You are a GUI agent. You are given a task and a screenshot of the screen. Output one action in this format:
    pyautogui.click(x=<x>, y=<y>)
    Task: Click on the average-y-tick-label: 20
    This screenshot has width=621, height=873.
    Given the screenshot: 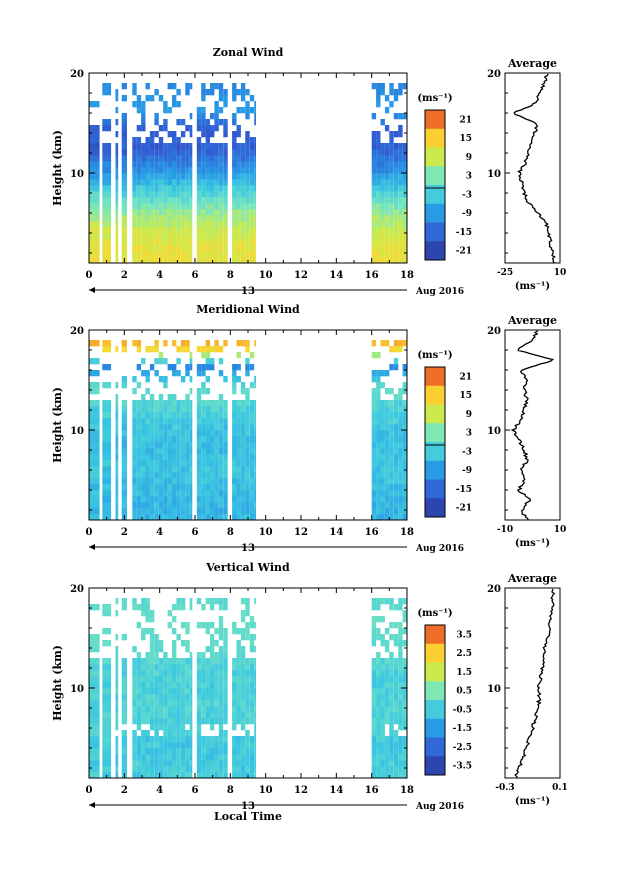 What is the action you would take?
    pyautogui.click(x=494, y=589)
    